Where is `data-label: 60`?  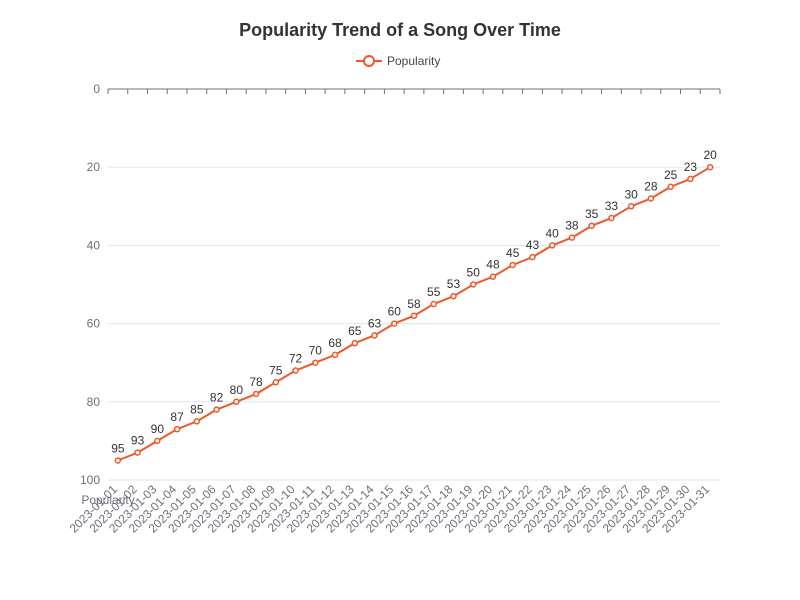
data-label: 60 is located at coordinates (395, 312).